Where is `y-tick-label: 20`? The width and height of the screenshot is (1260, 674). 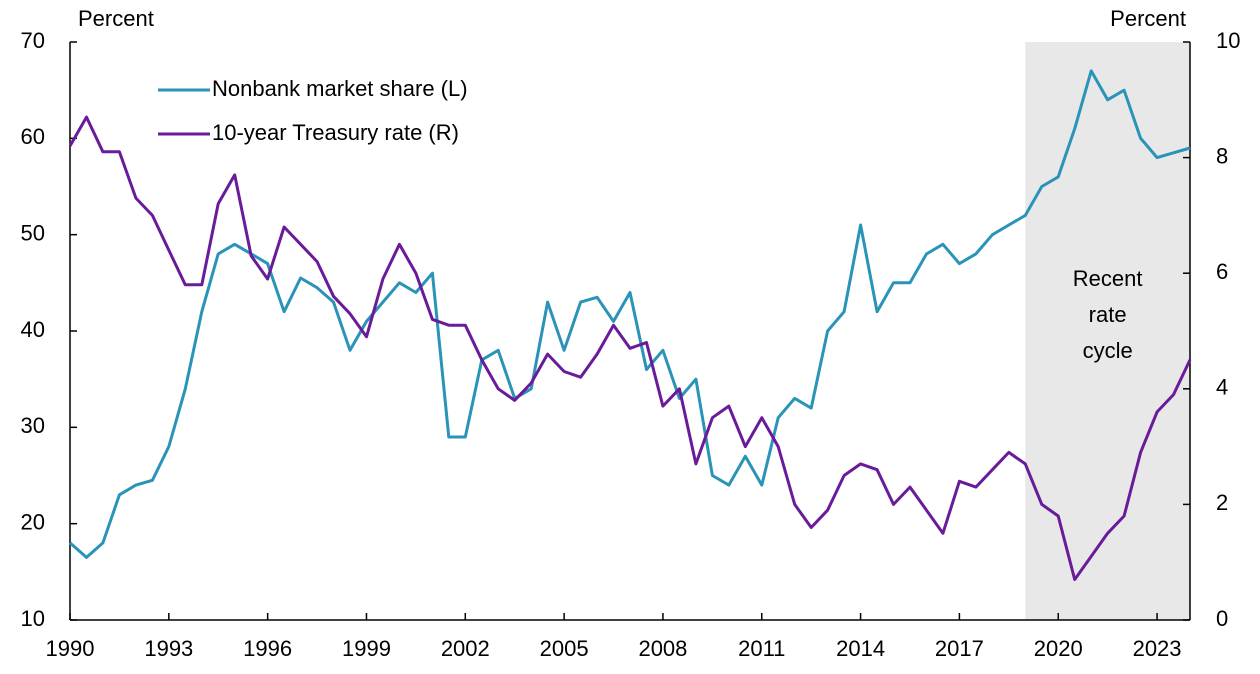
y-tick-label: 20 is located at coordinates (33, 521).